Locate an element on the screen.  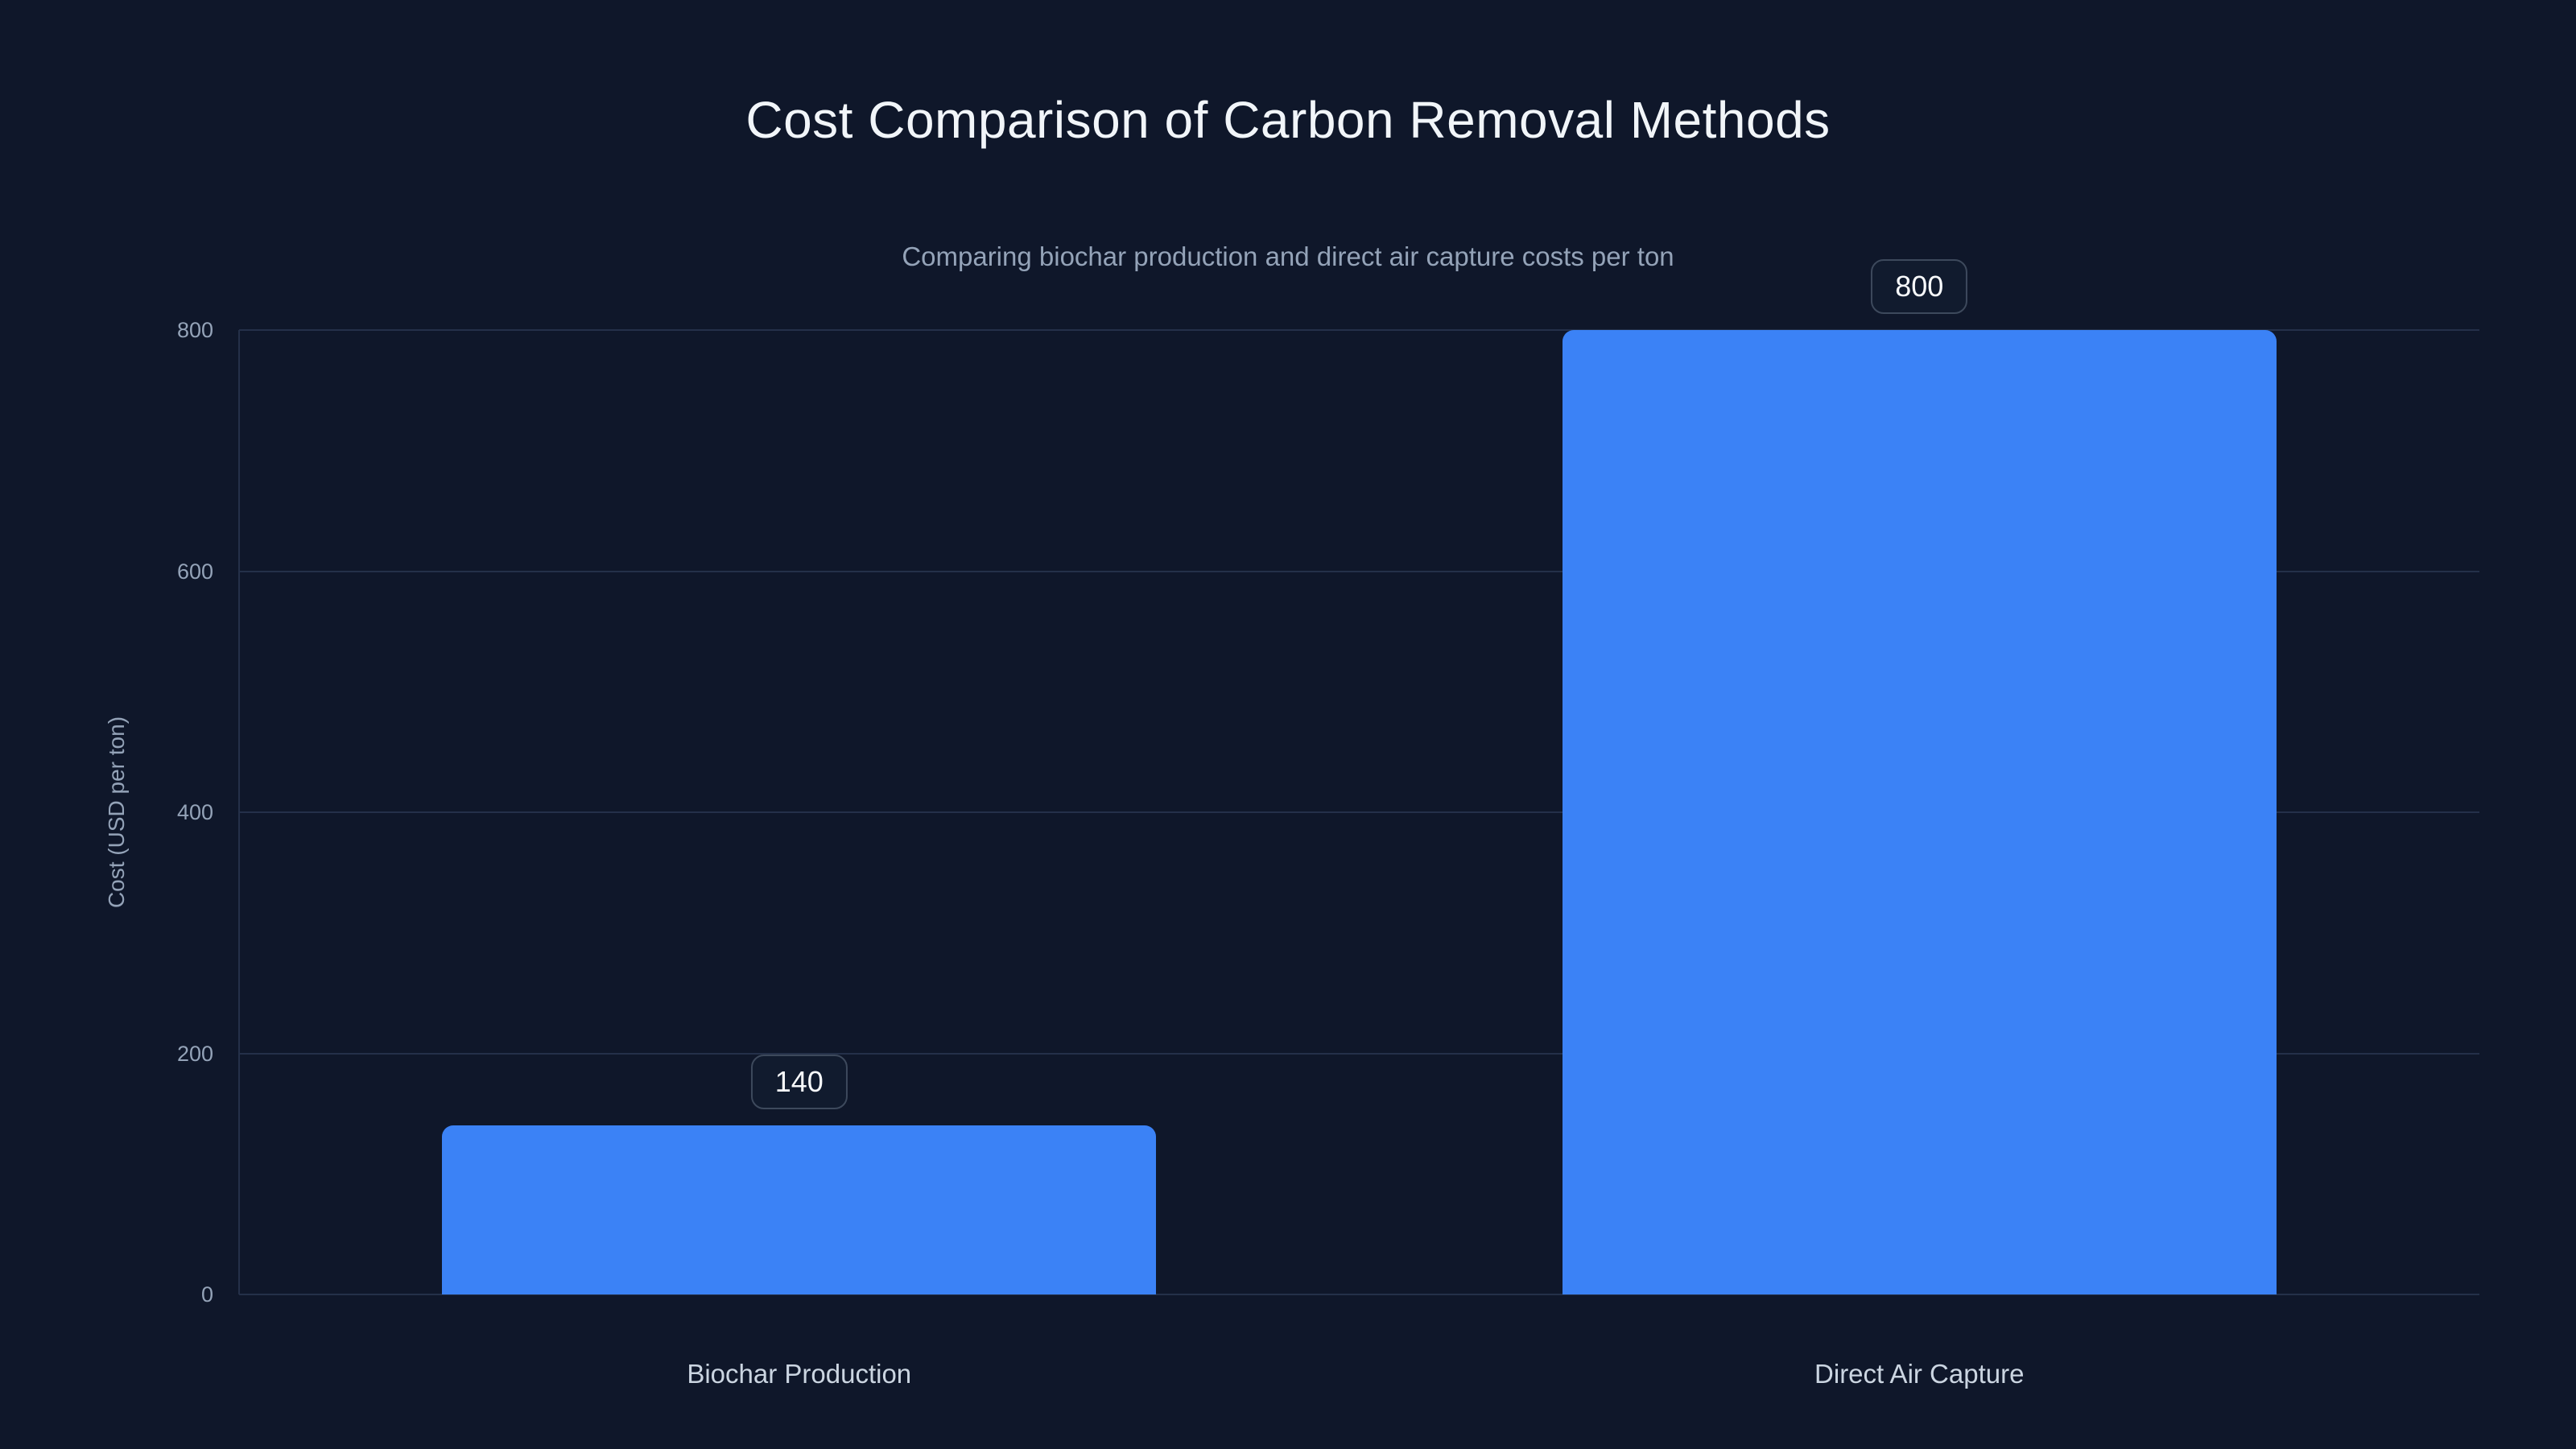
y-axis-line is located at coordinates (239, 812).